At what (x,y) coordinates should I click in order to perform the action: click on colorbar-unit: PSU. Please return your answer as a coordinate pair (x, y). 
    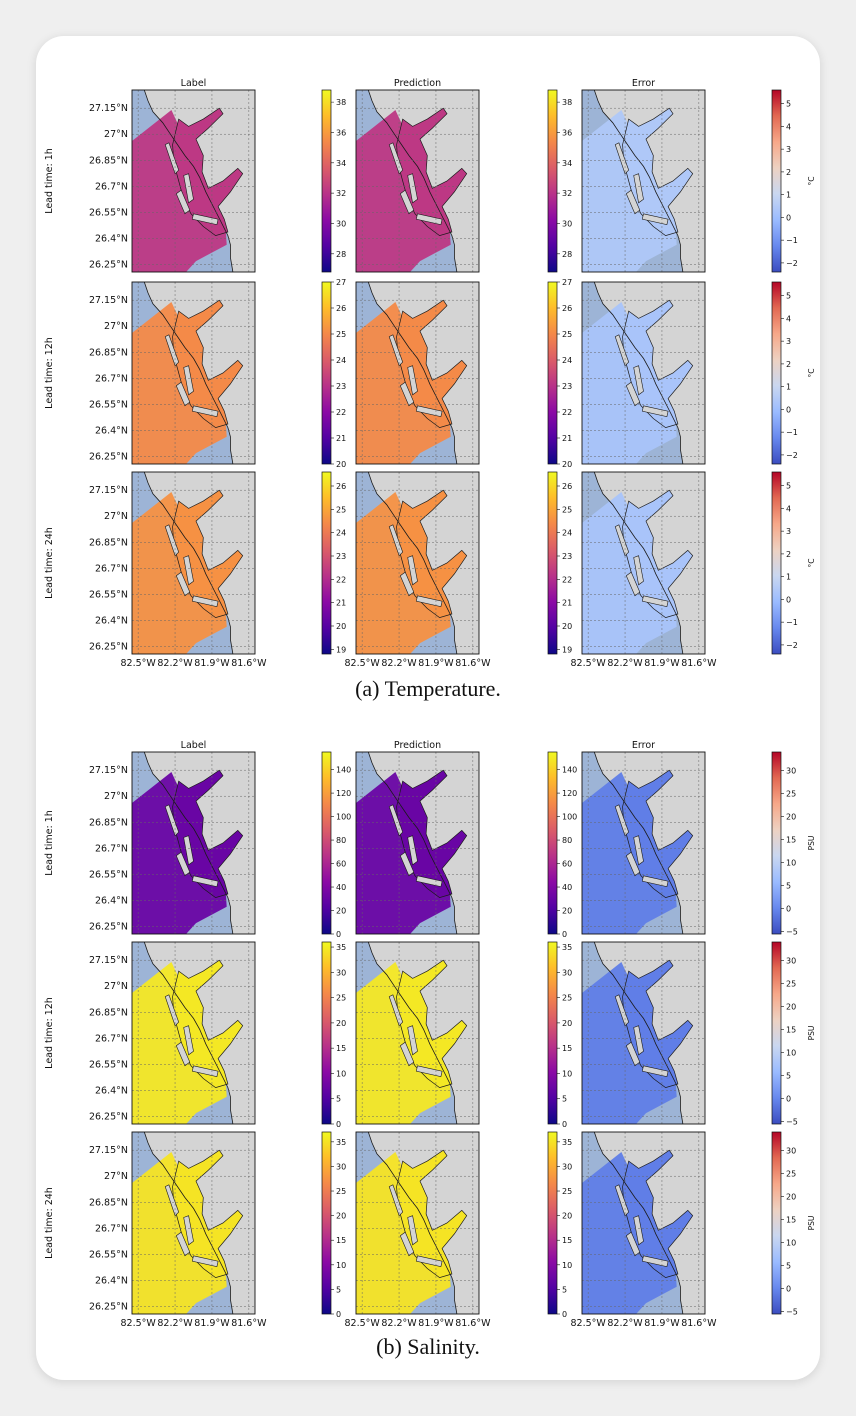
    Looking at the image, I should click on (811, 1033).